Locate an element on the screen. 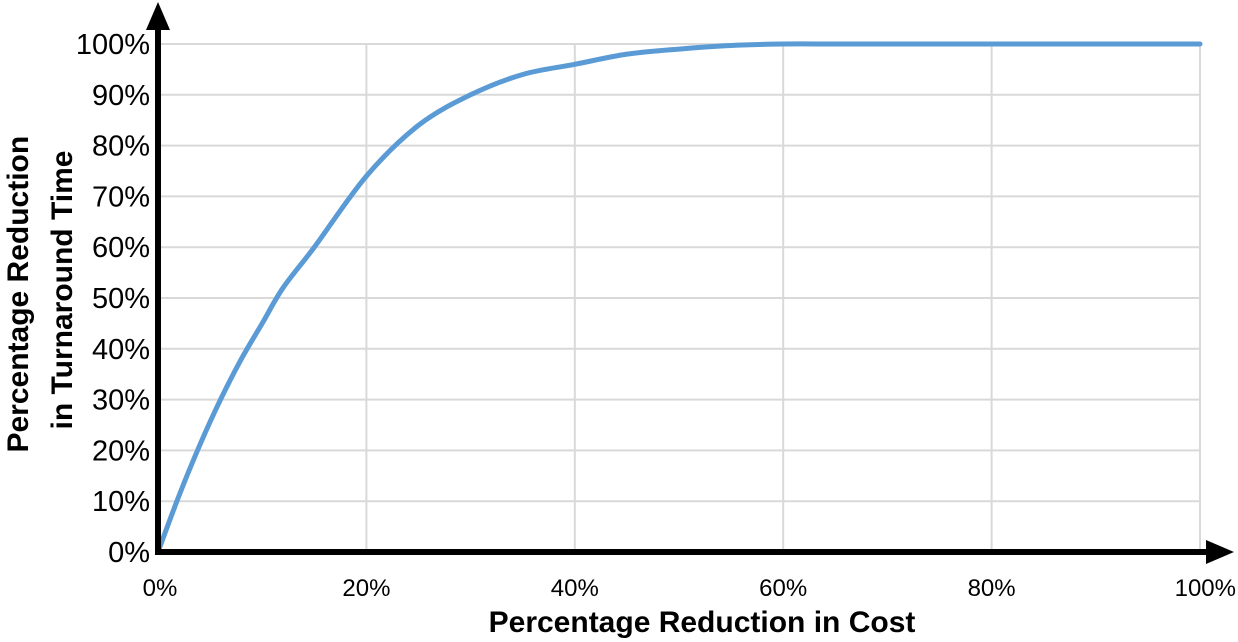 The height and width of the screenshot is (642, 1238). y-tick-label: 80% is located at coordinates (121, 147).